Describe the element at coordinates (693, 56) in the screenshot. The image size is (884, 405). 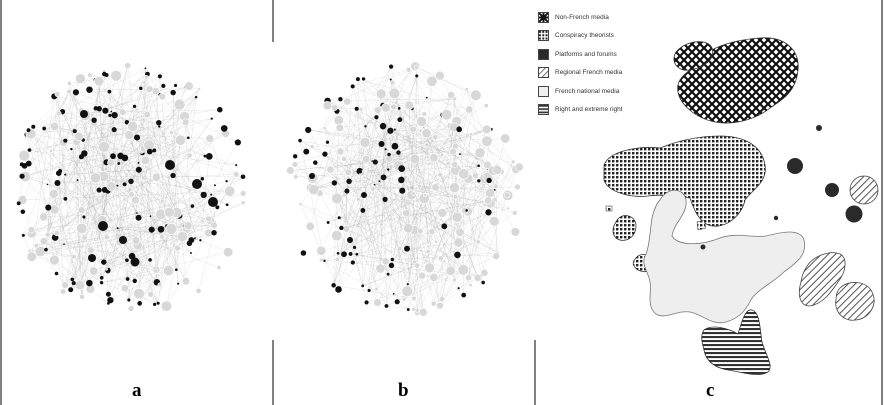
I see `cluster-non-french-small` at that location.